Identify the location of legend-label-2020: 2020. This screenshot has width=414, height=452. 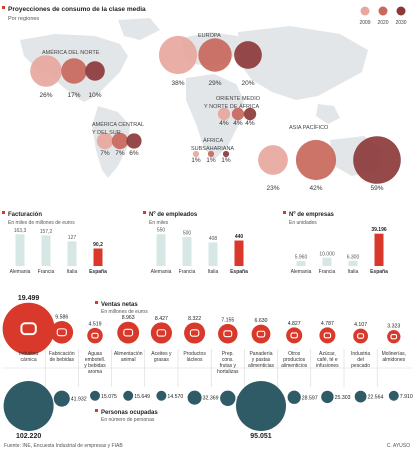
(382, 23).